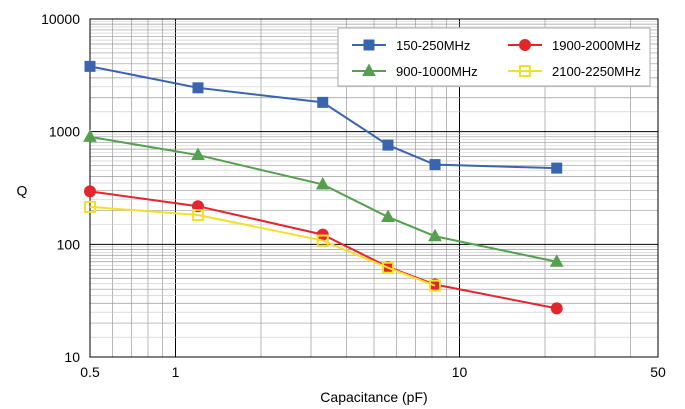 The height and width of the screenshot is (409, 685). I want to click on legend-label: 1900-2000MHz, so click(596, 45).